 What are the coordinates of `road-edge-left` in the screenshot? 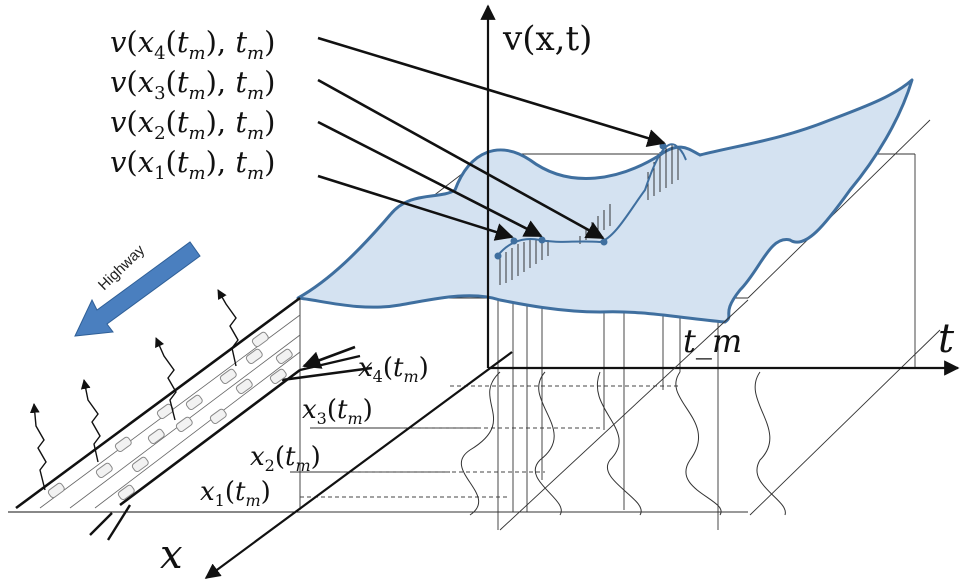 It's located at (158, 403).